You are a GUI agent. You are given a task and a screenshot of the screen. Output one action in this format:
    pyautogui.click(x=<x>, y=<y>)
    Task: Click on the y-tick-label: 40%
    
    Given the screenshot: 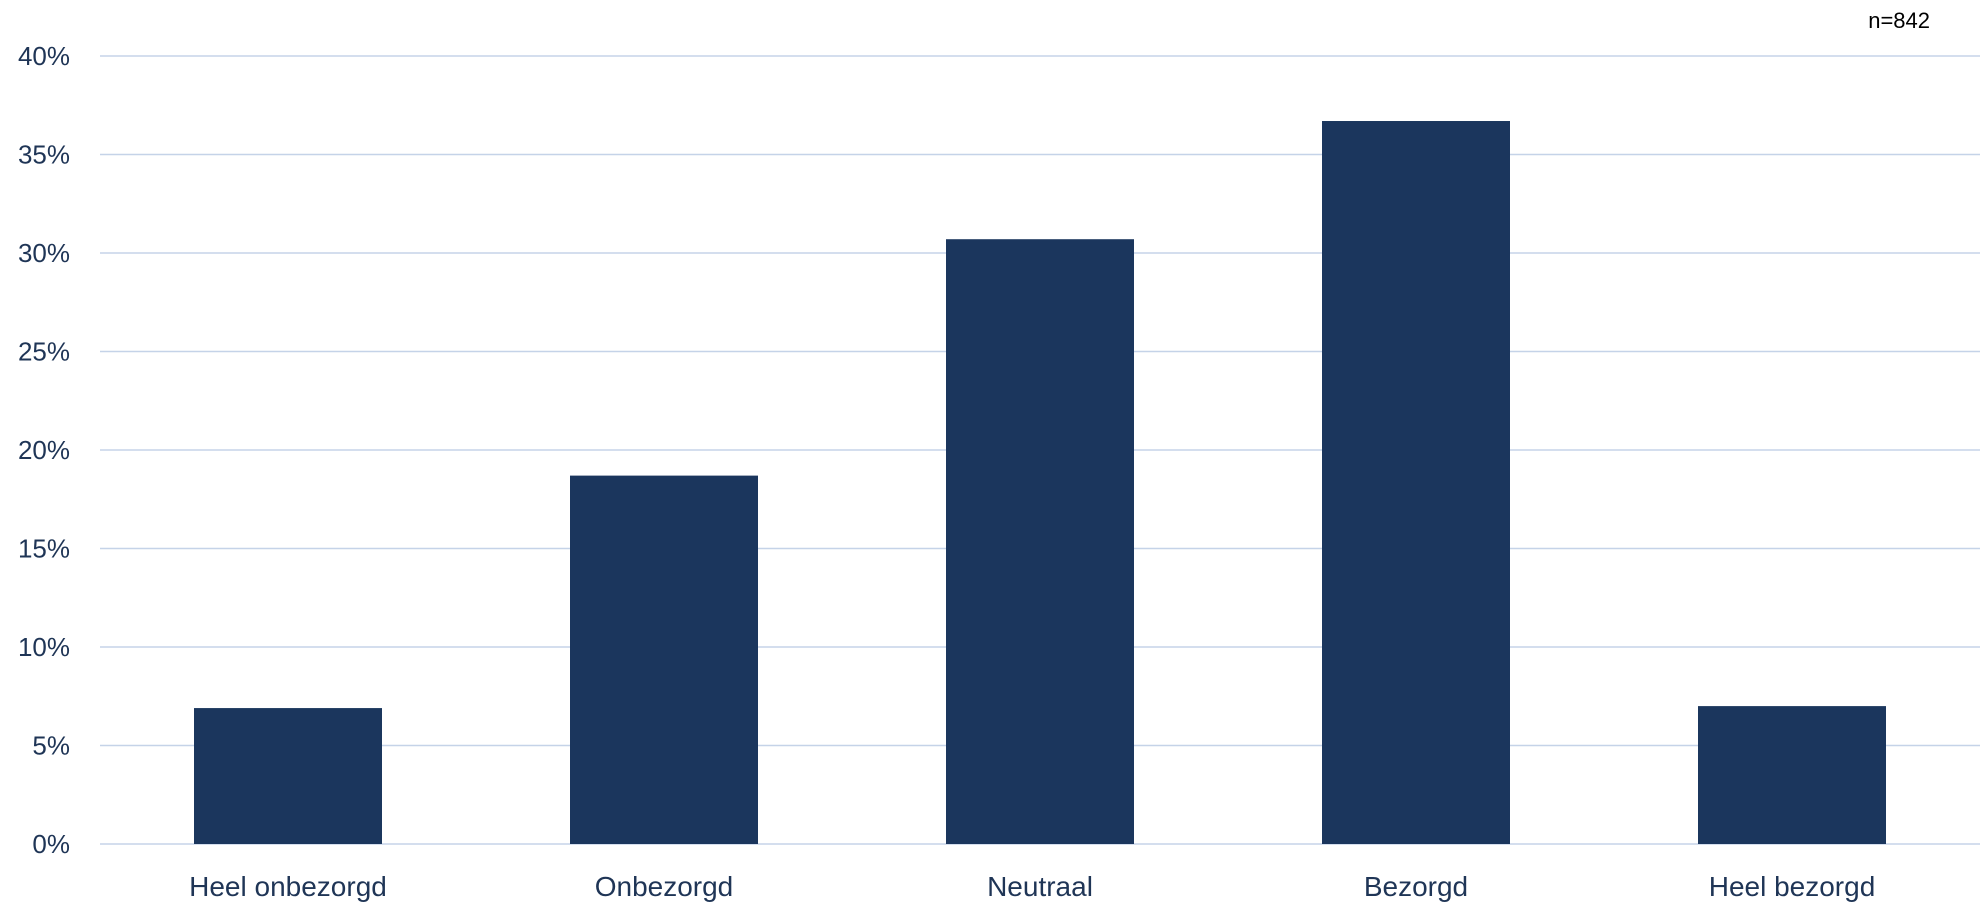 What is the action you would take?
    pyautogui.click(x=44, y=56)
    